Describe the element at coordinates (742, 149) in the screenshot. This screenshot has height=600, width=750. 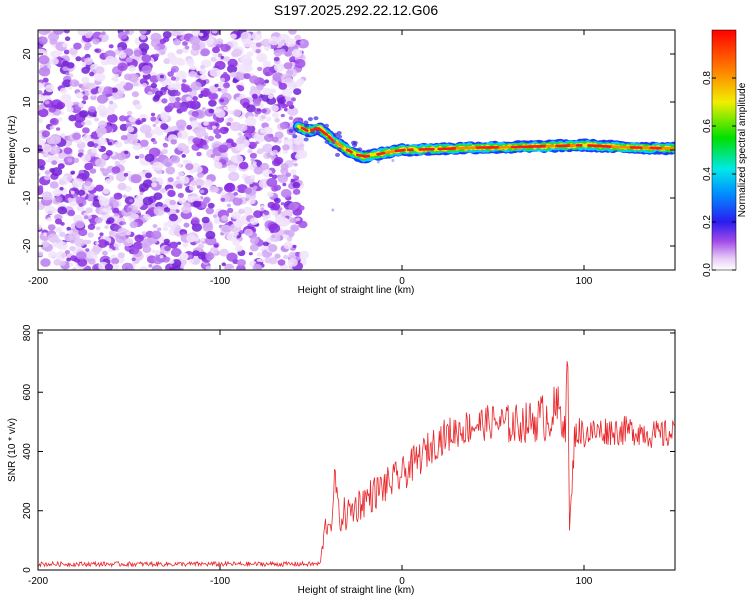
I see `colorbar-label: Normalized spectral amplitude` at that location.